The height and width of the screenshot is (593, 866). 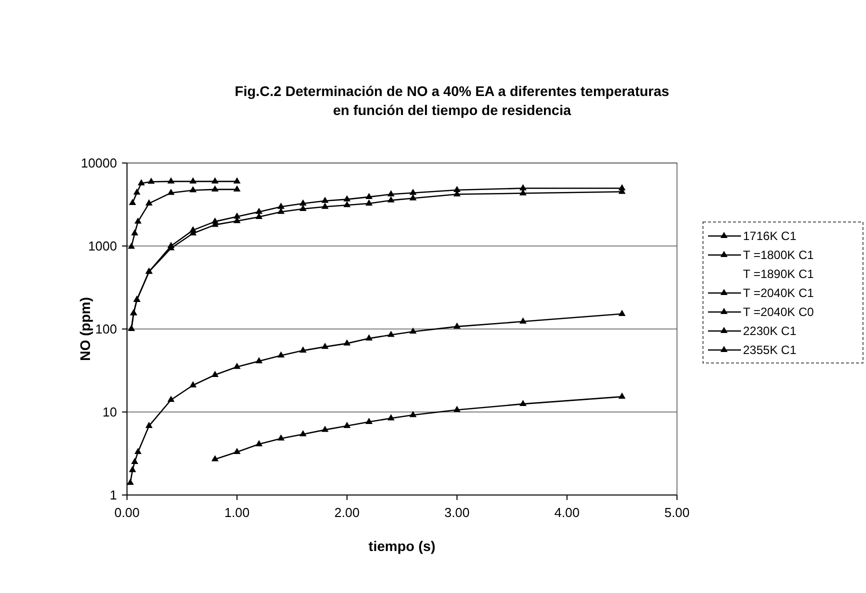 I want to click on x-tick-label: 2.00, so click(x=347, y=512).